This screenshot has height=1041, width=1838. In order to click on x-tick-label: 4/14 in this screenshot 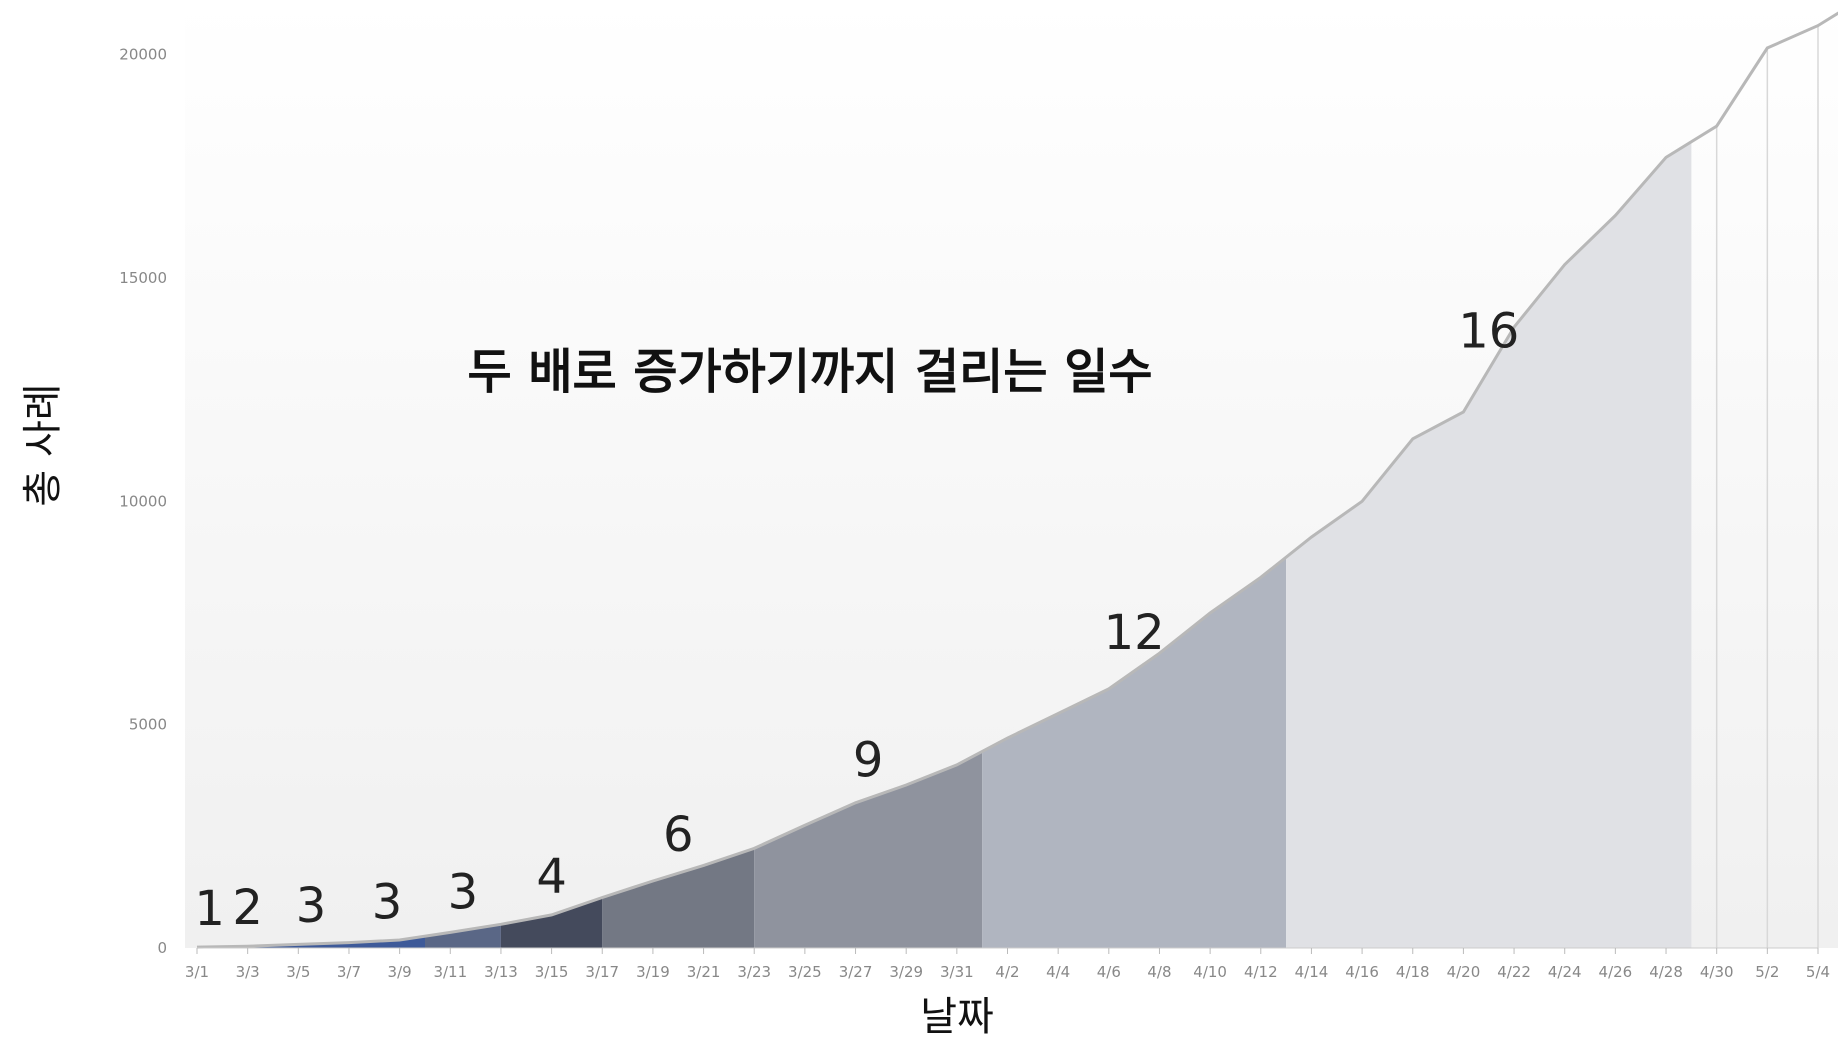, I will do `click(1312, 972)`.